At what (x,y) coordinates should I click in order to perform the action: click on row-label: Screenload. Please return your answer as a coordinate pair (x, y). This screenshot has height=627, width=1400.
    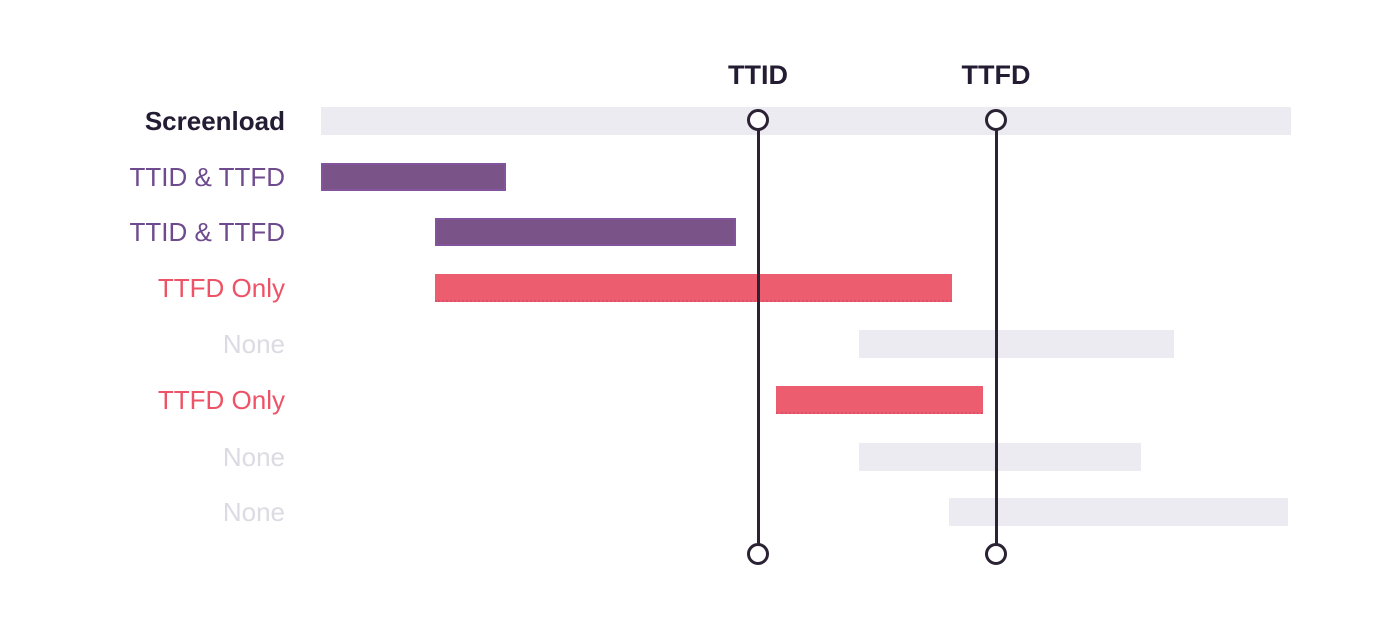
    Looking at the image, I should click on (214, 121).